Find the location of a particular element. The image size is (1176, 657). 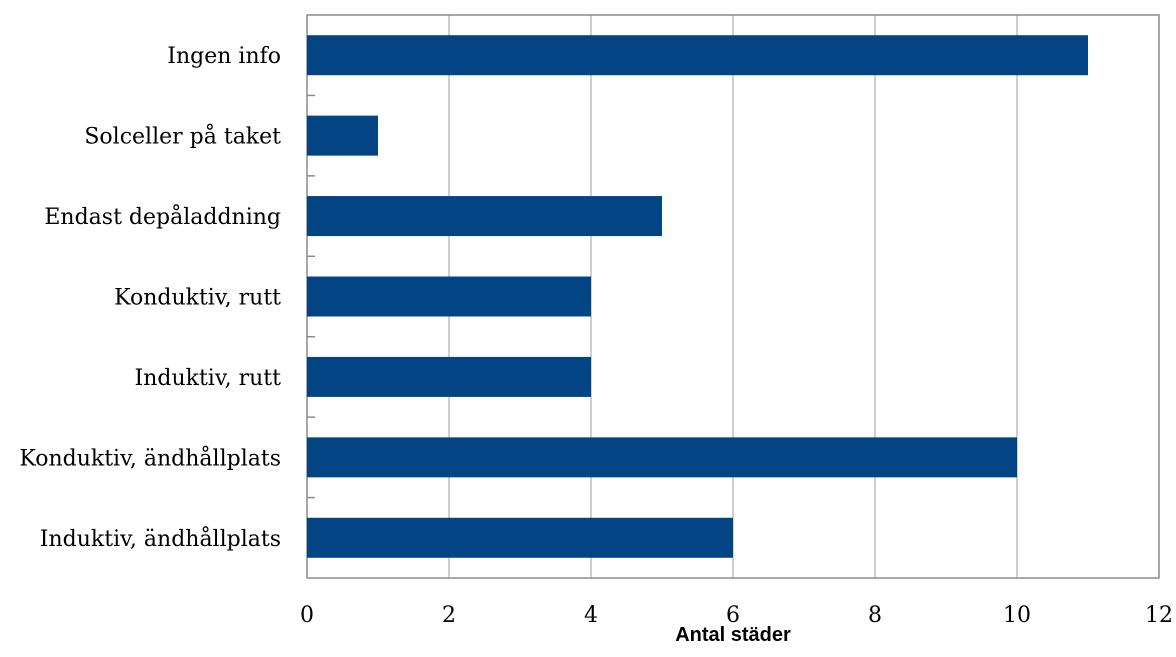

x-tick-label: 8 is located at coordinates (875, 615).